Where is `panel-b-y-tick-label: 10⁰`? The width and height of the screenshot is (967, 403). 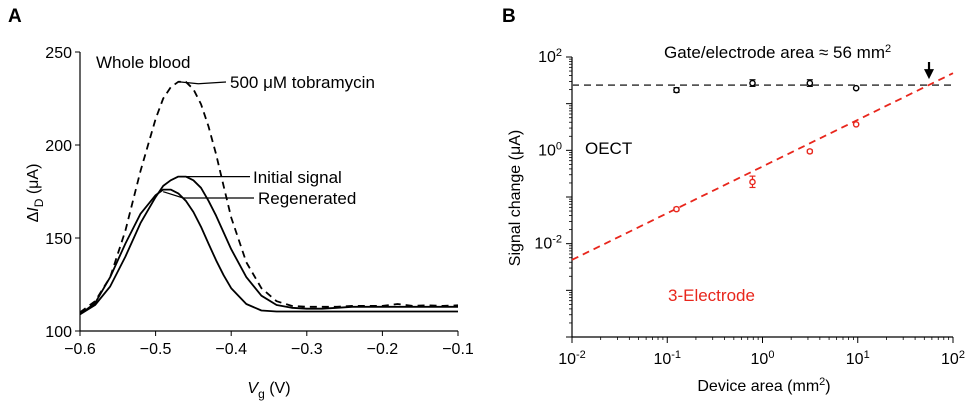 panel-b-y-tick-label: 10⁰ is located at coordinates (550, 149).